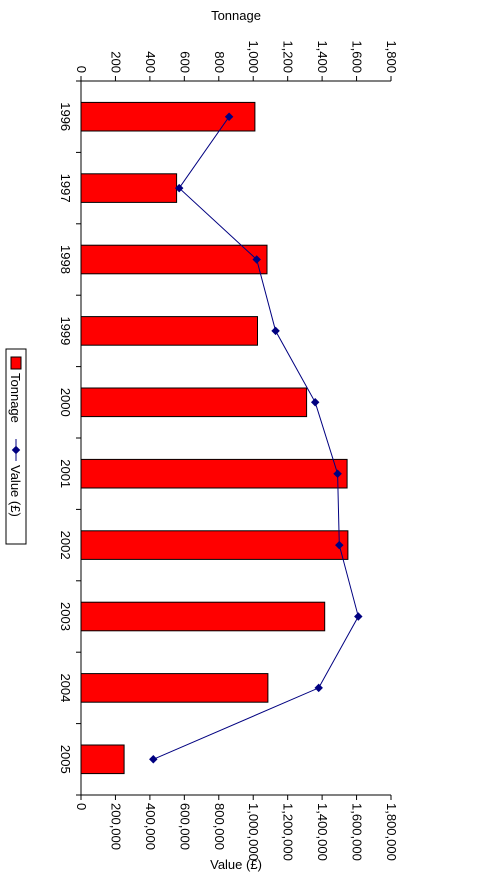 The width and height of the screenshot is (488, 876). I want to click on legend-tonnage-swatch, so click(16, 363).